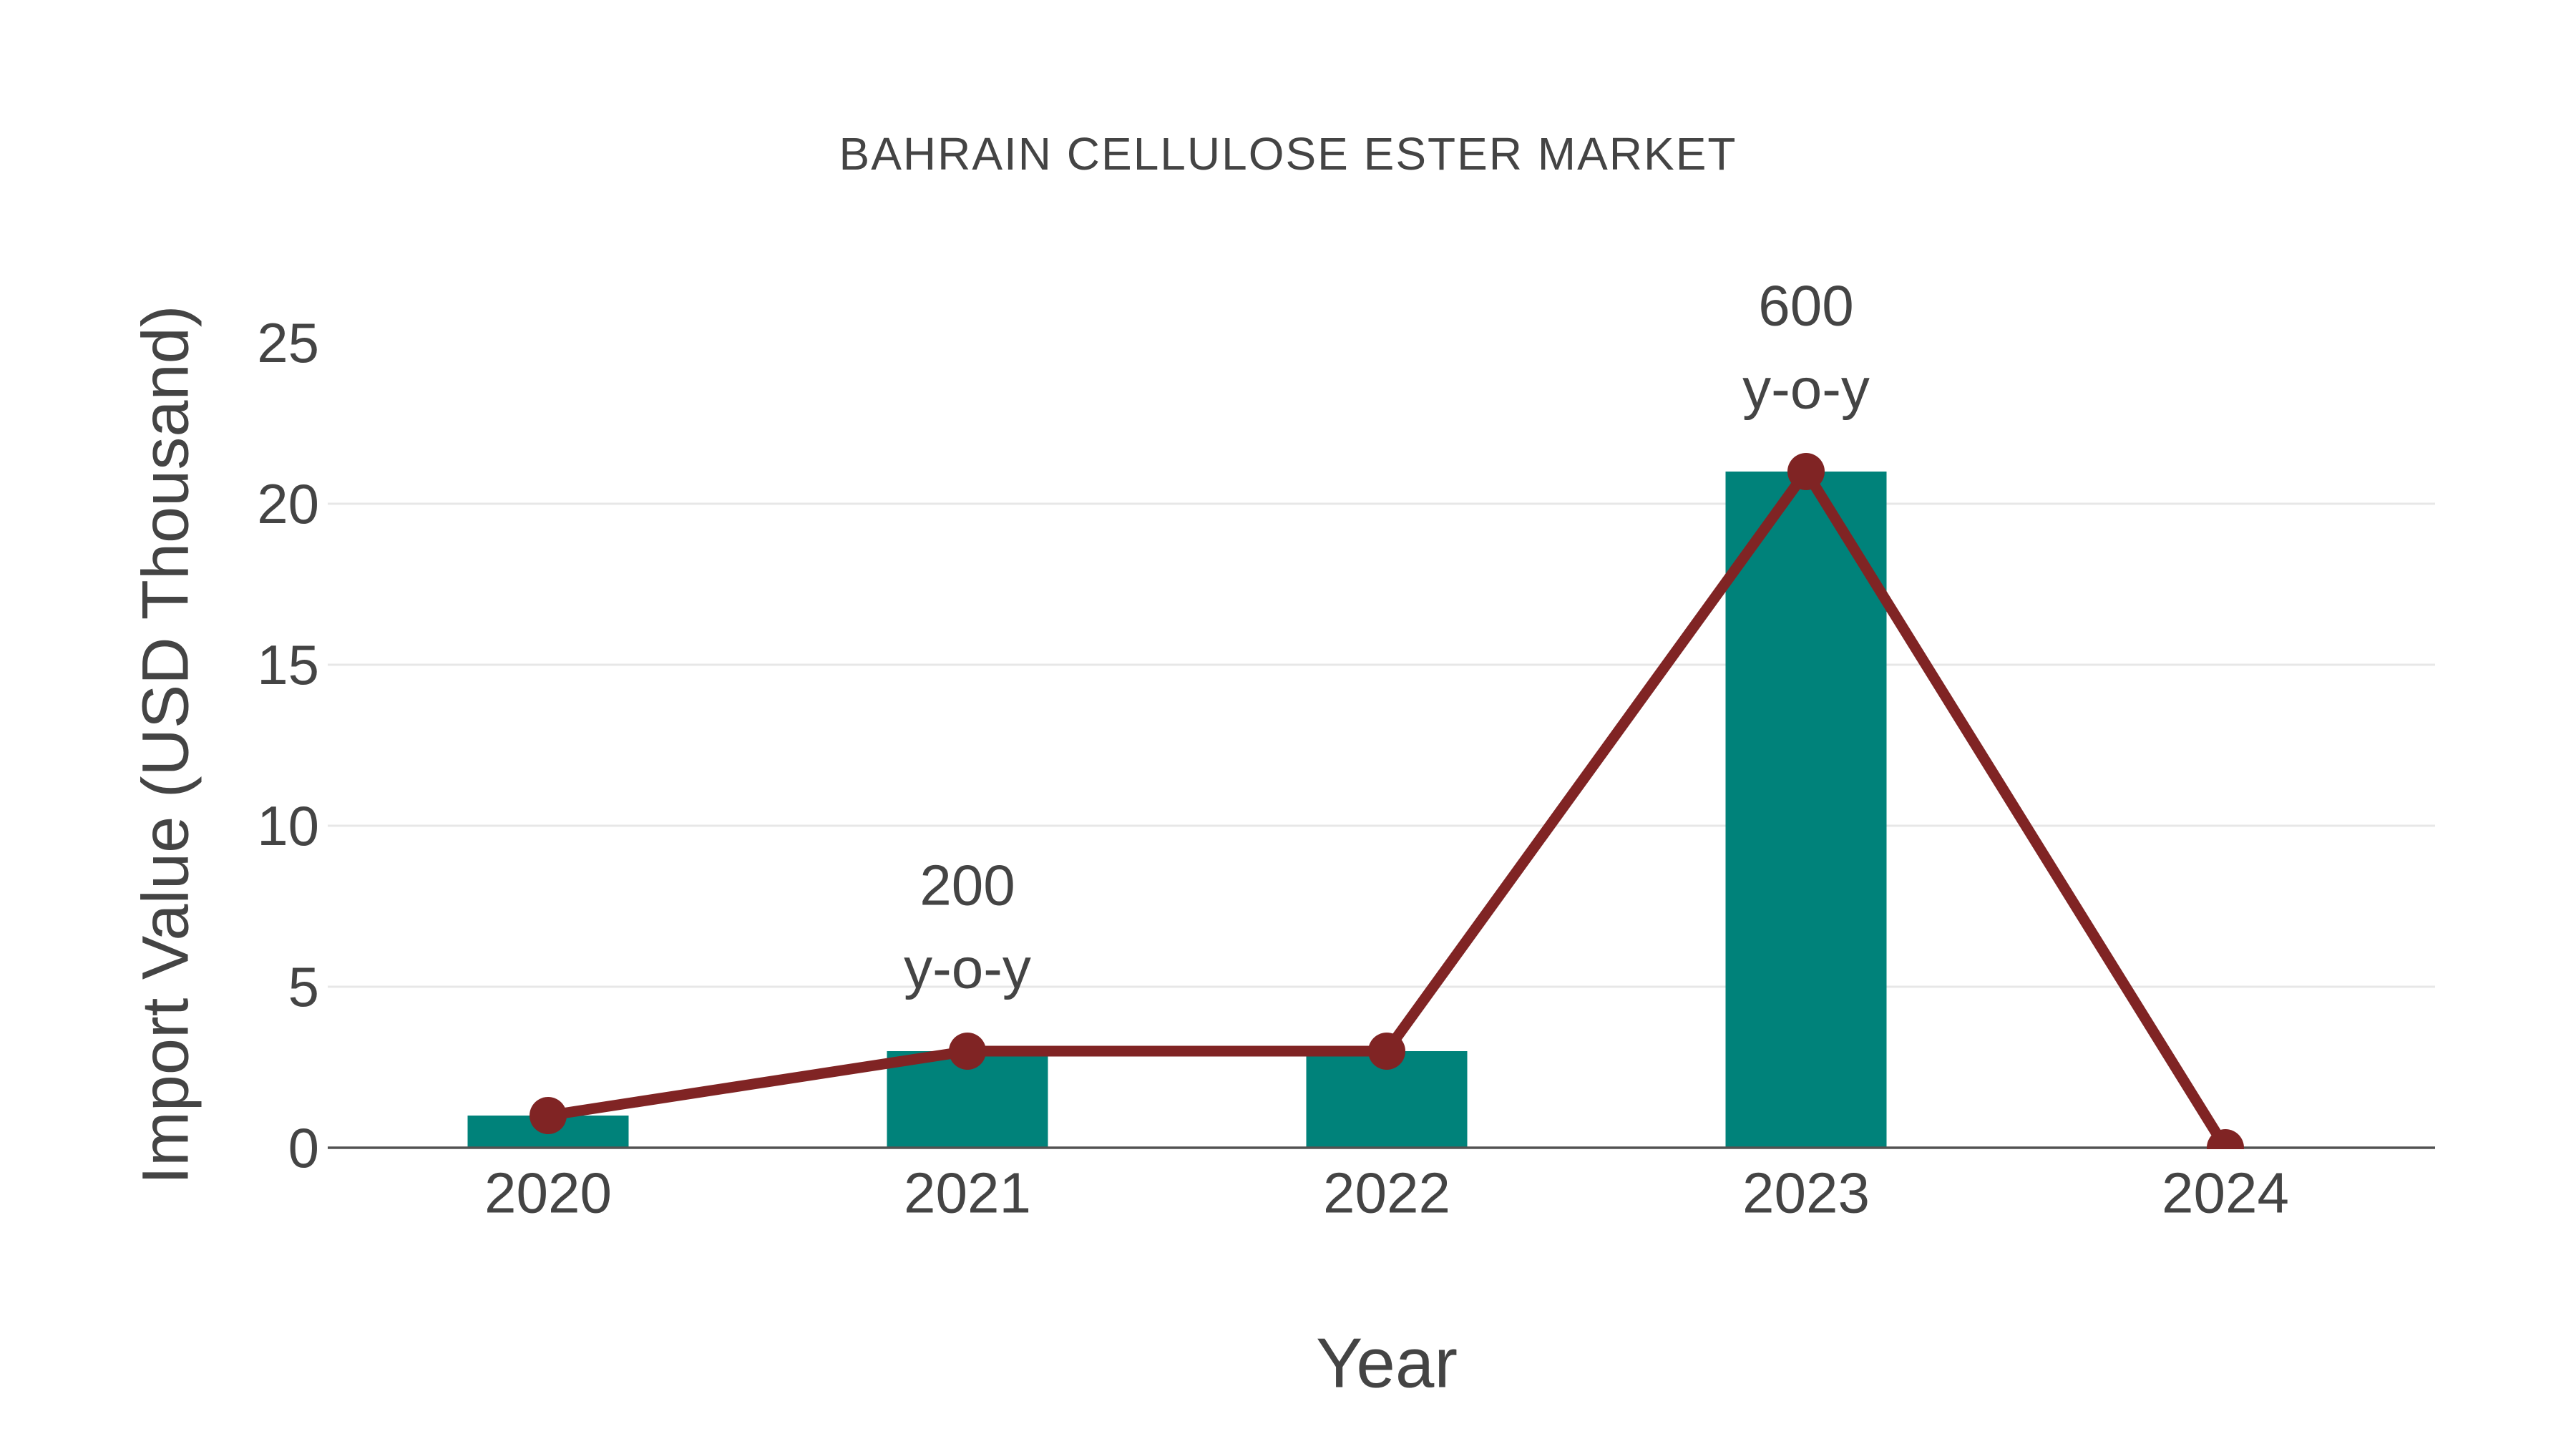 The height and width of the screenshot is (1449, 2576). Describe the element at coordinates (967, 1193) in the screenshot. I see `x-tick-label-2021: 2021` at that location.